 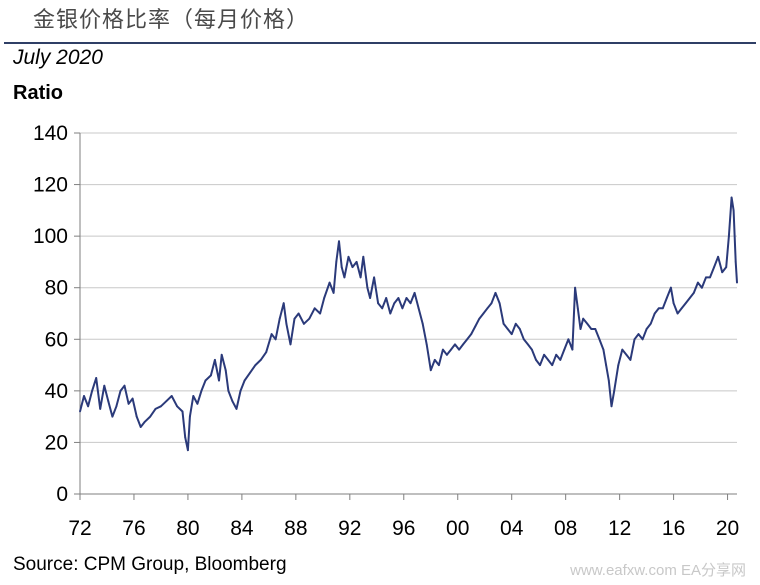 I want to click on y-tick-labels: 0 20 40 60 80 100 120 140, so click(x=50, y=314).